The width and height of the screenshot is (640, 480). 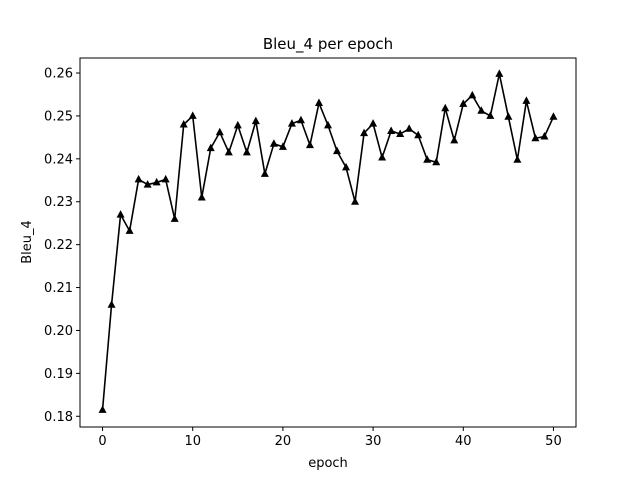 I want to click on x-axis: 0 10 20 30 40 50, so click(x=330, y=438).